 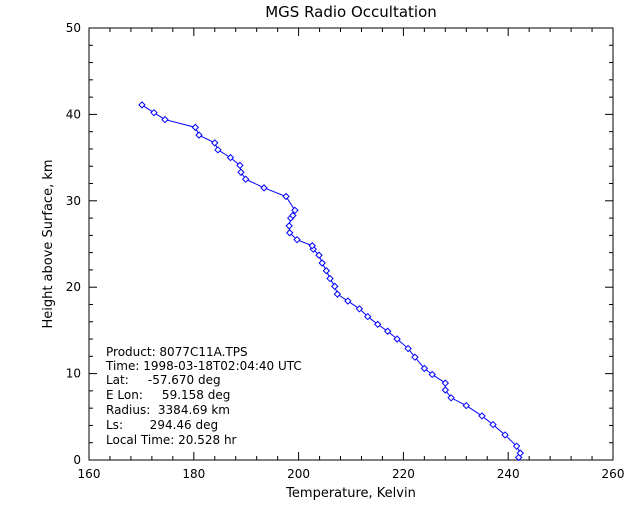 I want to click on x-tick-label: 260, so click(x=613, y=474).